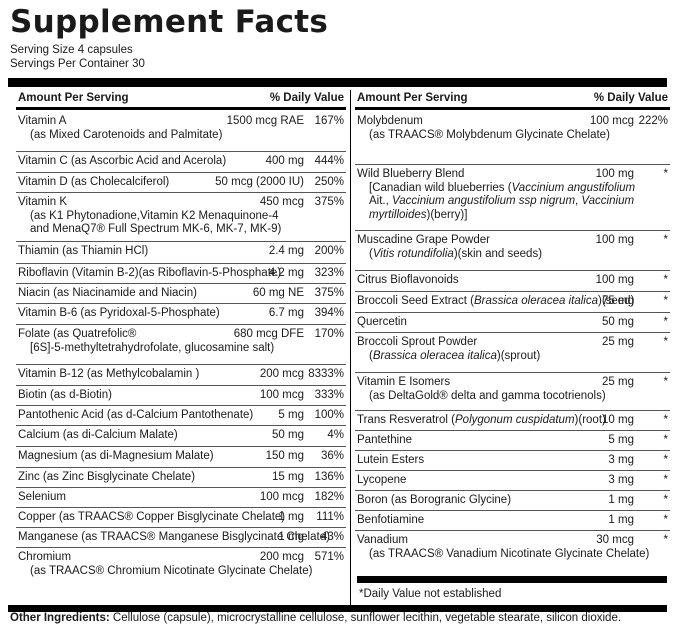 The height and width of the screenshot is (640, 679). Describe the element at coordinates (329, 334) in the screenshot. I see `daily-value-percent: 170%` at that location.